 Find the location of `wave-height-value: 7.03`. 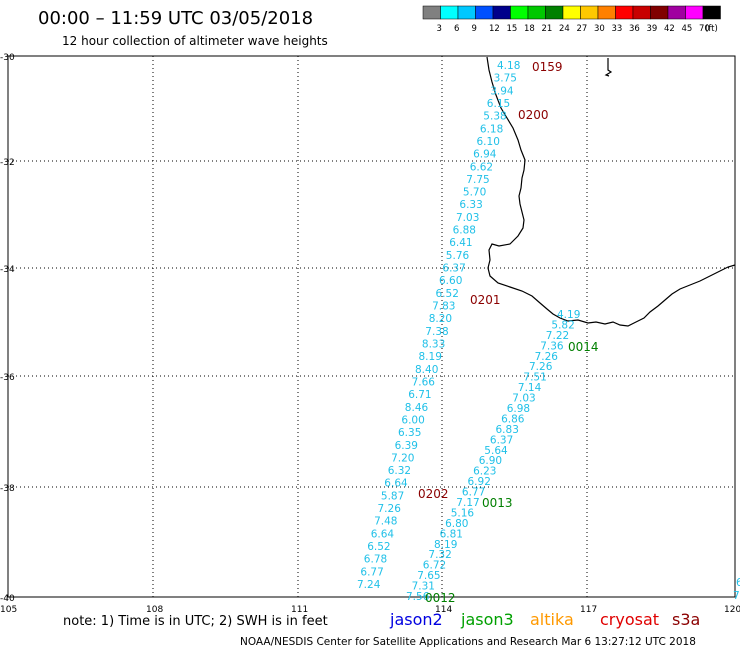

wave-height-value: 7.03 is located at coordinates (523, 399).